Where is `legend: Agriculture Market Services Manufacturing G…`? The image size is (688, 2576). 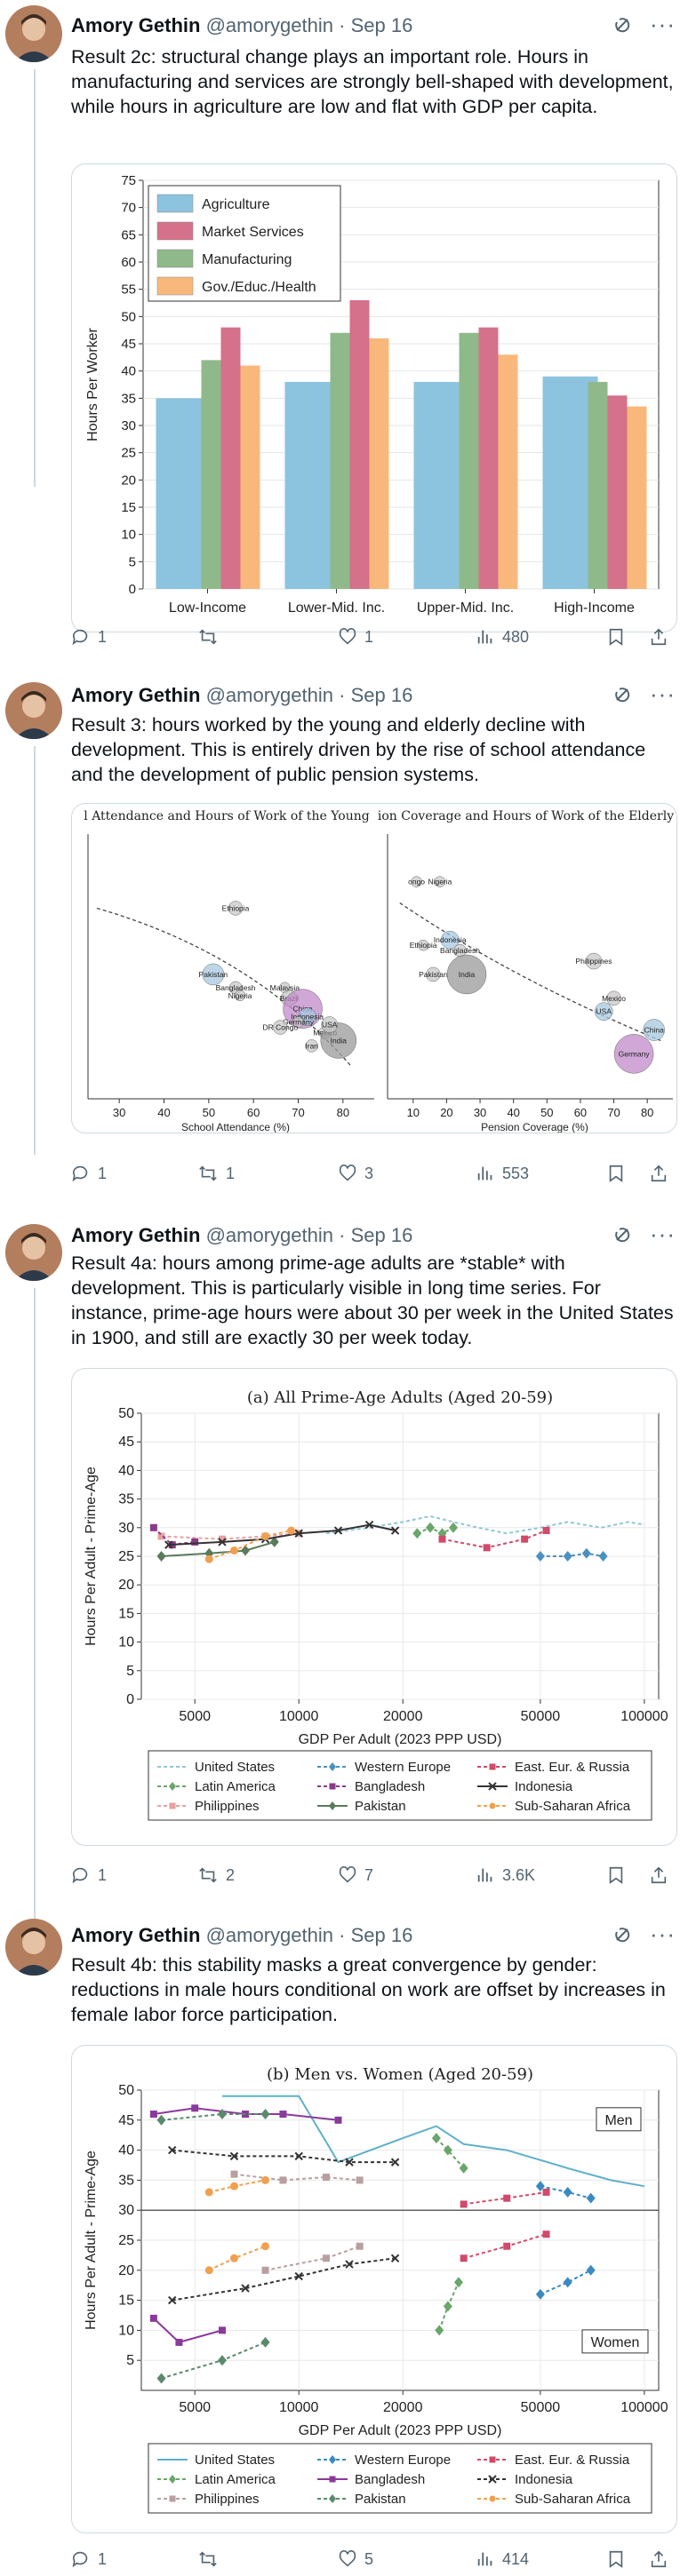
legend: Agriculture Market Services Manufacturing G… is located at coordinates (244, 243).